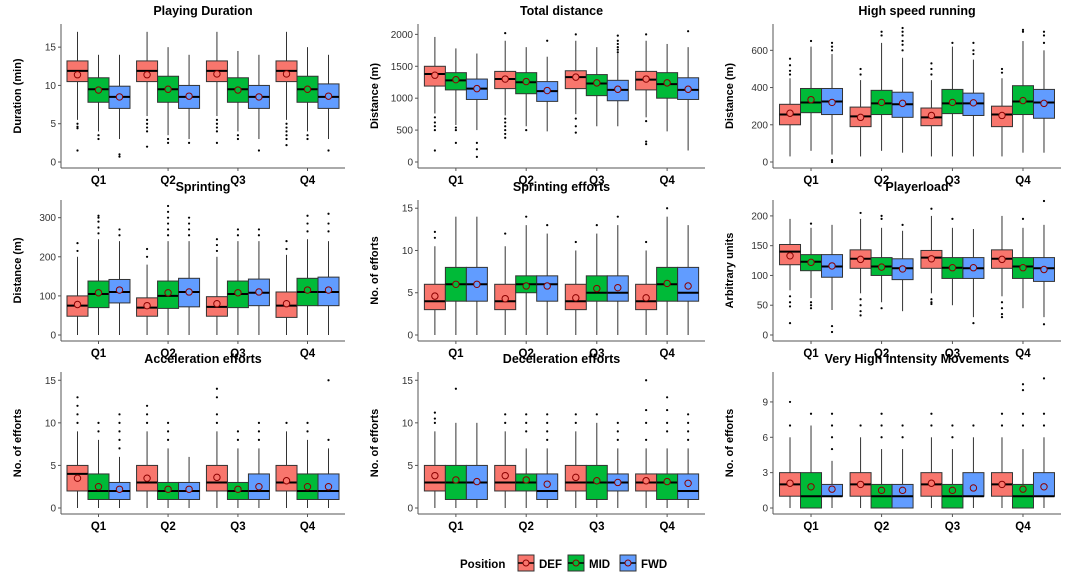 This screenshot has height=579, width=1084. Describe the element at coordinates (599, 565) in the screenshot. I see `legend-label: MID` at that location.